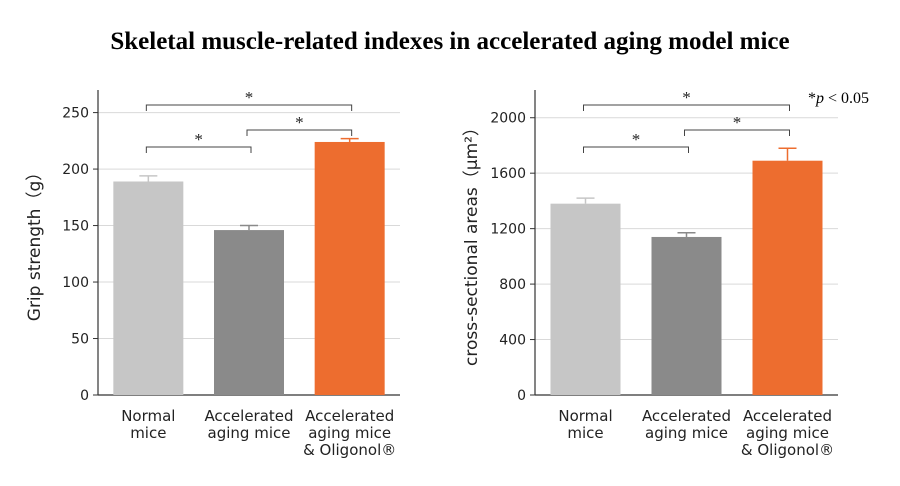  I want to click on y-tick-label: 200, so click(75, 170).